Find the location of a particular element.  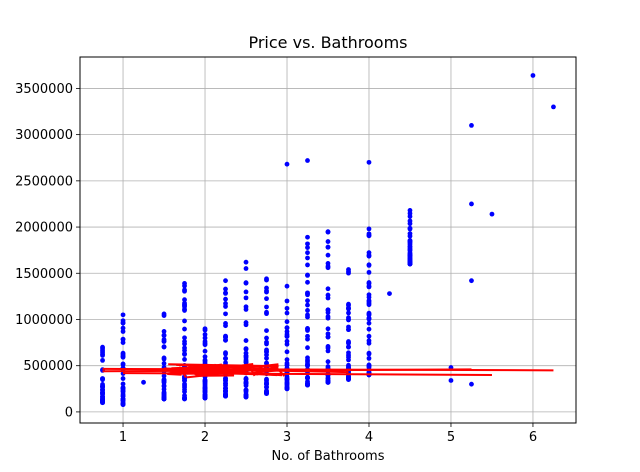

x-axis-ticks: 1 2 3 4 5 6 is located at coordinates (328, 434).